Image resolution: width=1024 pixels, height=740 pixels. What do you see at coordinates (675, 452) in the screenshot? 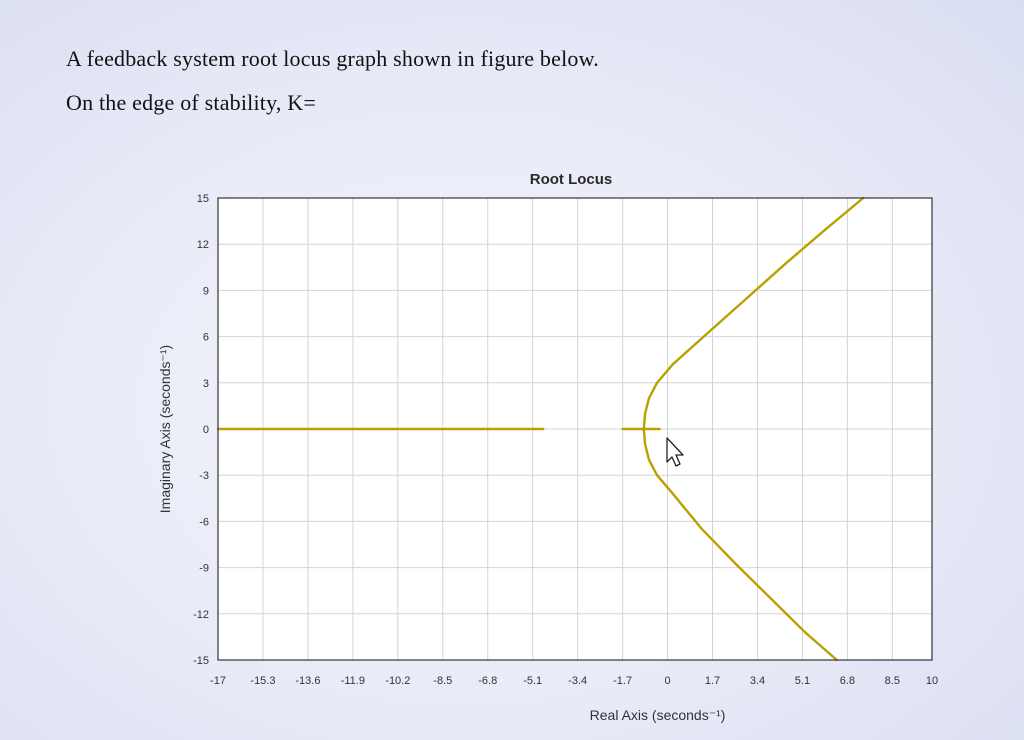
I see `mouse-cursor-icon` at bounding box center [675, 452].